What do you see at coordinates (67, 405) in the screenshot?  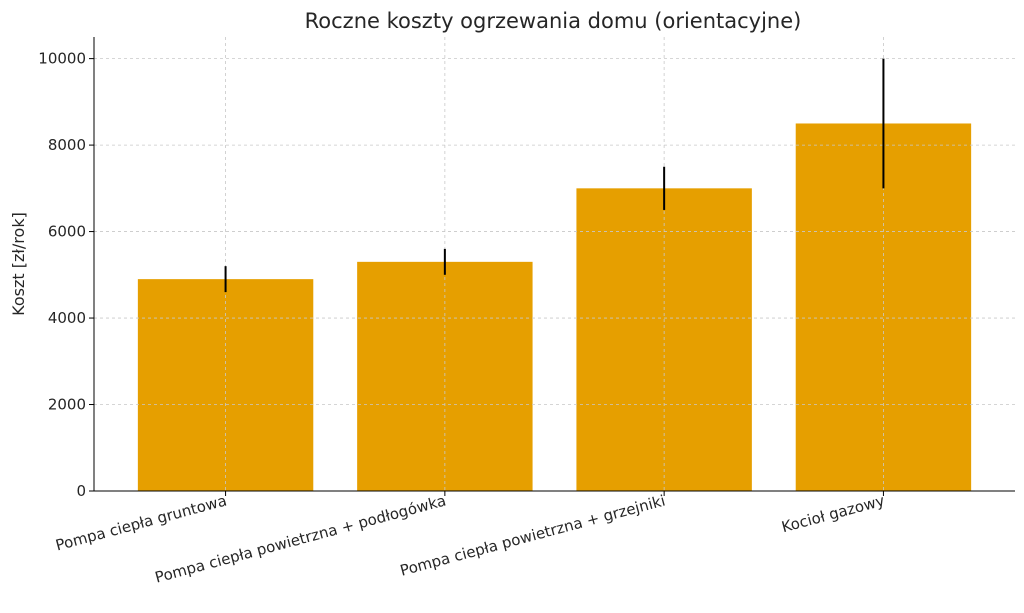 I see `y-tick-label-2: 2000` at bounding box center [67, 405].